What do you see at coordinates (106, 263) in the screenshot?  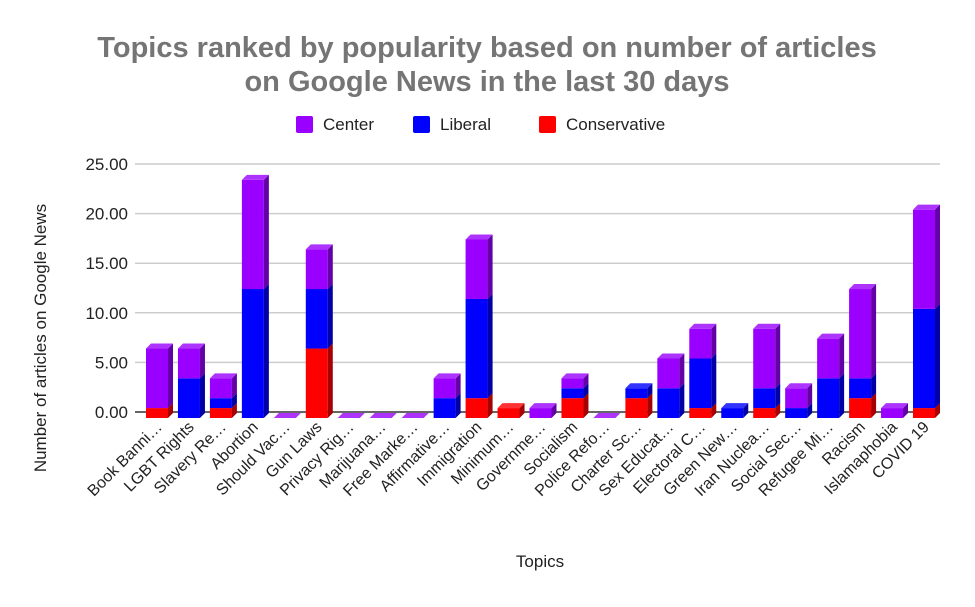 I see `y-tick-label: 15.00` at bounding box center [106, 263].